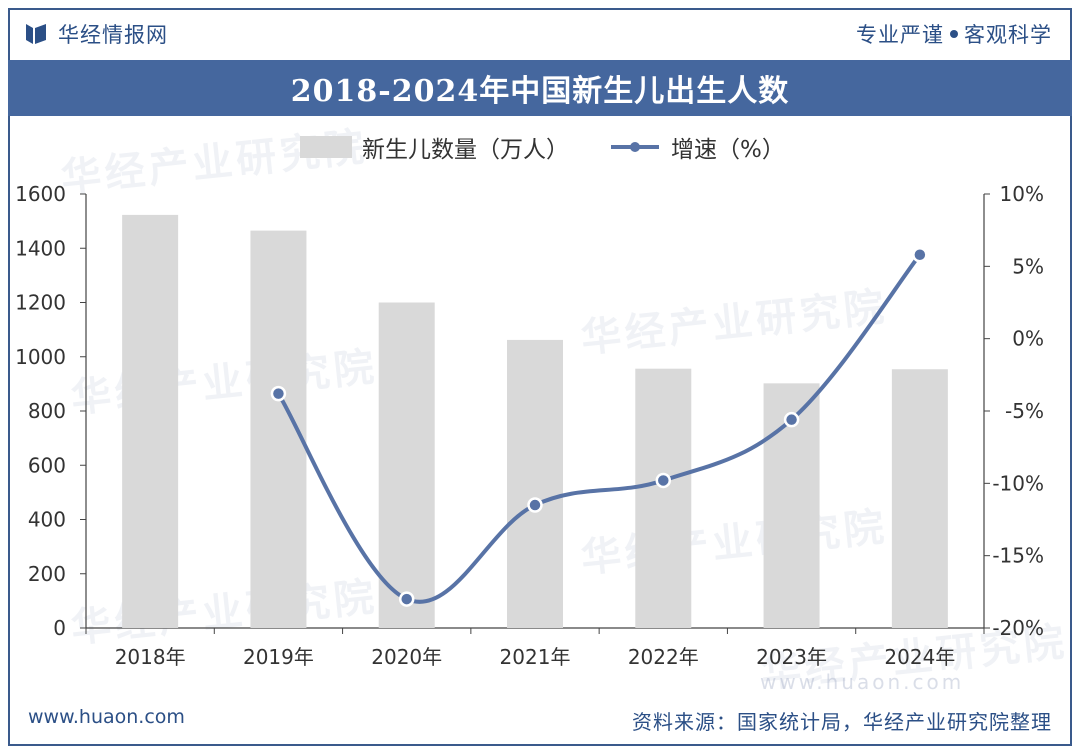 This screenshot has height=754, width=1080. I want to click on legend-bar-label: 新生儿数量（万人）, so click(465, 150).